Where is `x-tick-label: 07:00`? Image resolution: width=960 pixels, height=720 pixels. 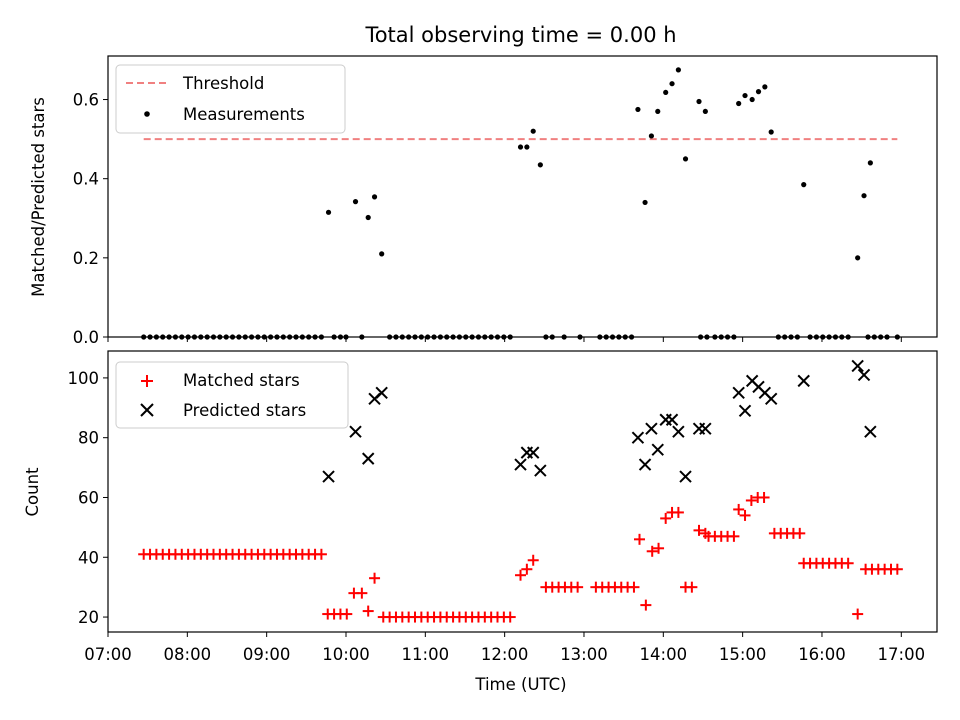 x-tick-label: 07:00 is located at coordinates (108, 654).